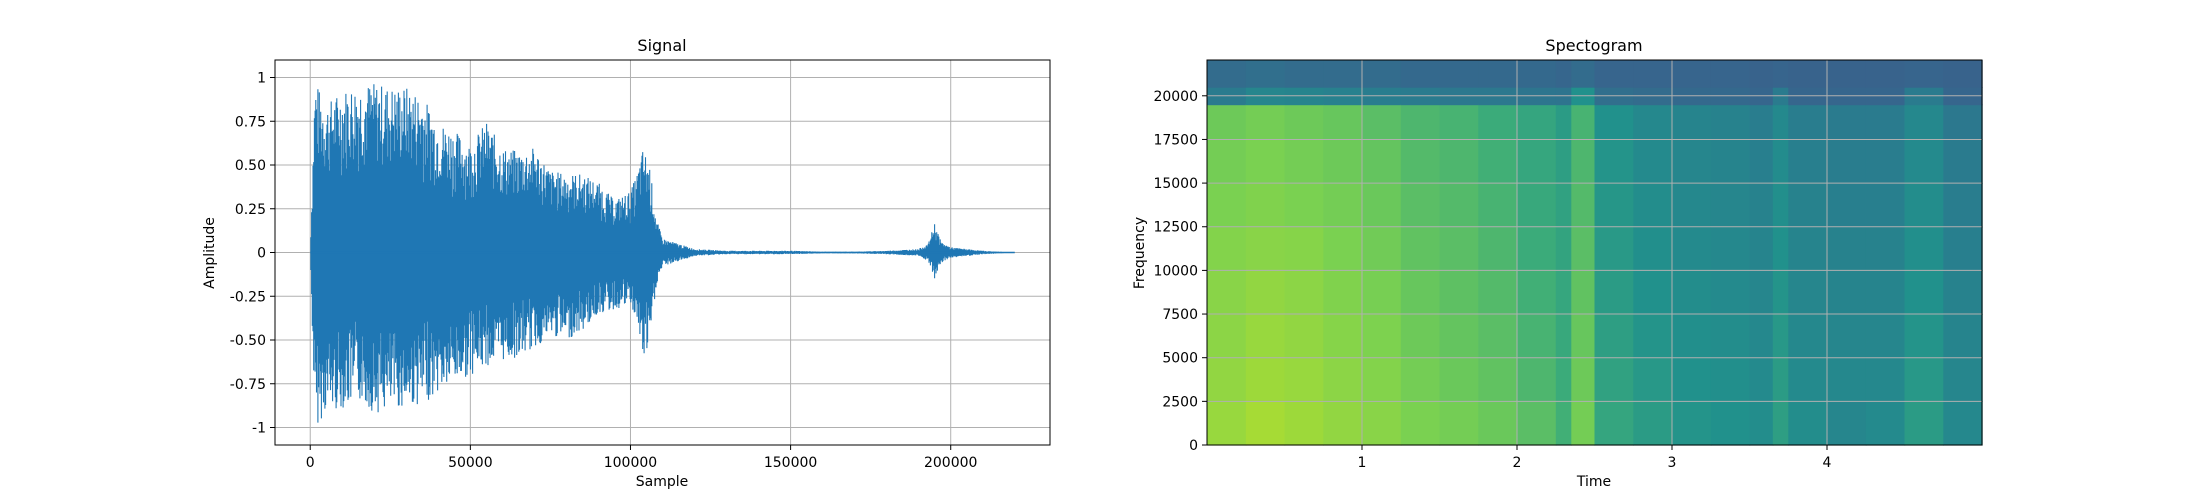 This screenshot has height=500, width=2200. Describe the element at coordinates (248, 341) in the screenshot. I see `signal-y-tick-label: -0.50` at that location.